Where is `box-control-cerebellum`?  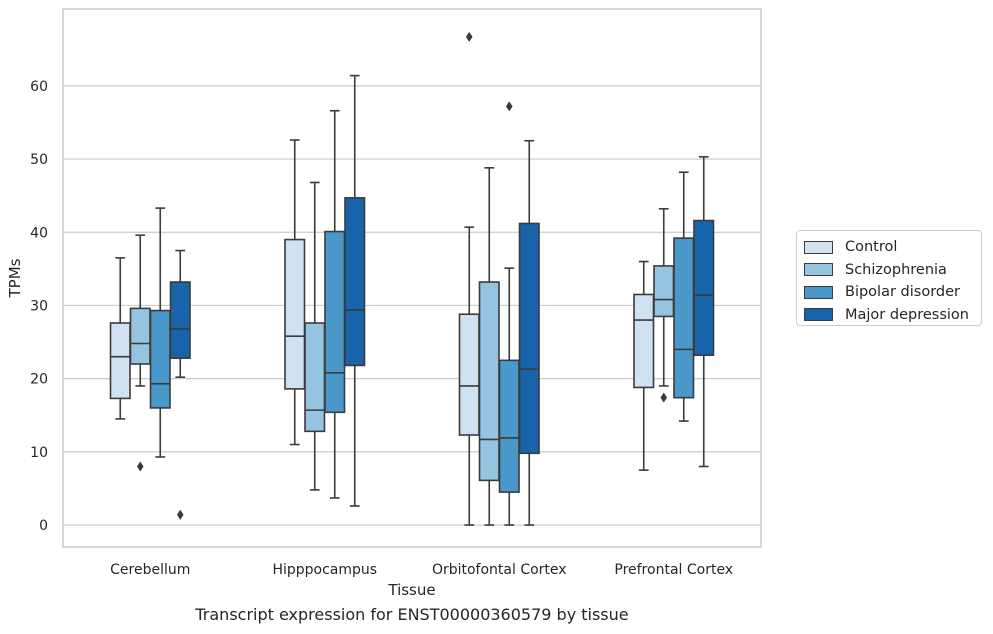
box-control-cerebellum is located at coordinates (120, 338).